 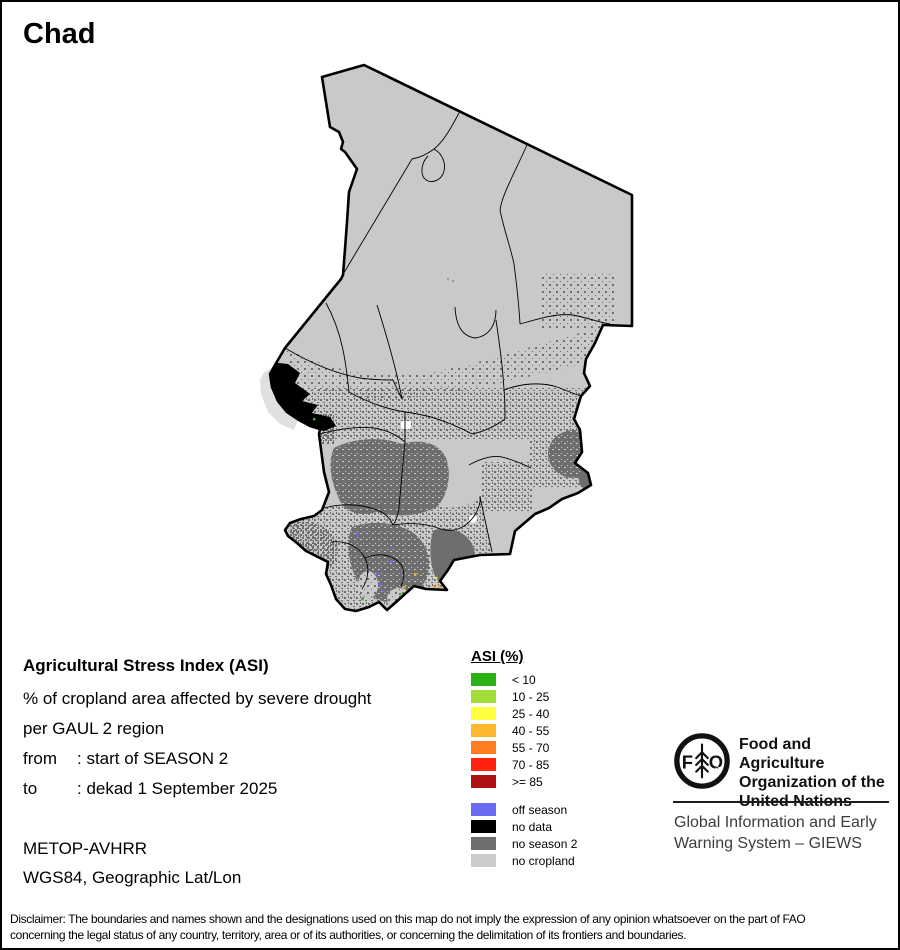 I want to click on from-label: from, so click(x=40, y=758).